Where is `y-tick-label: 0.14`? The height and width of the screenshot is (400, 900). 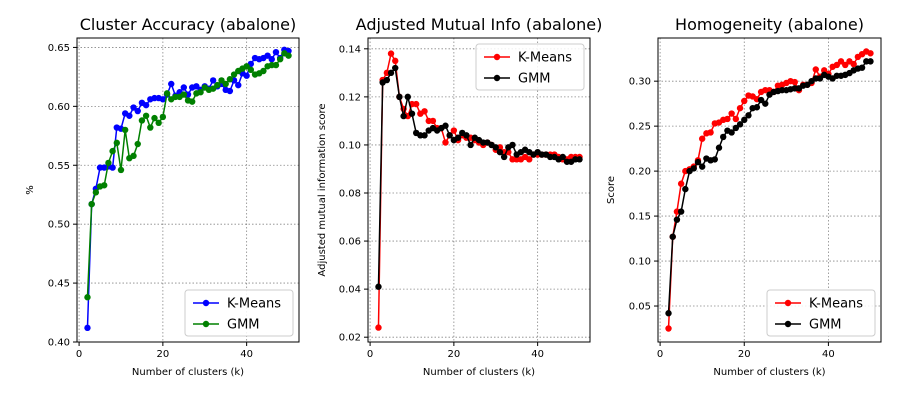 y-tick-label: 0.14 is located at coordinates (350, 49).